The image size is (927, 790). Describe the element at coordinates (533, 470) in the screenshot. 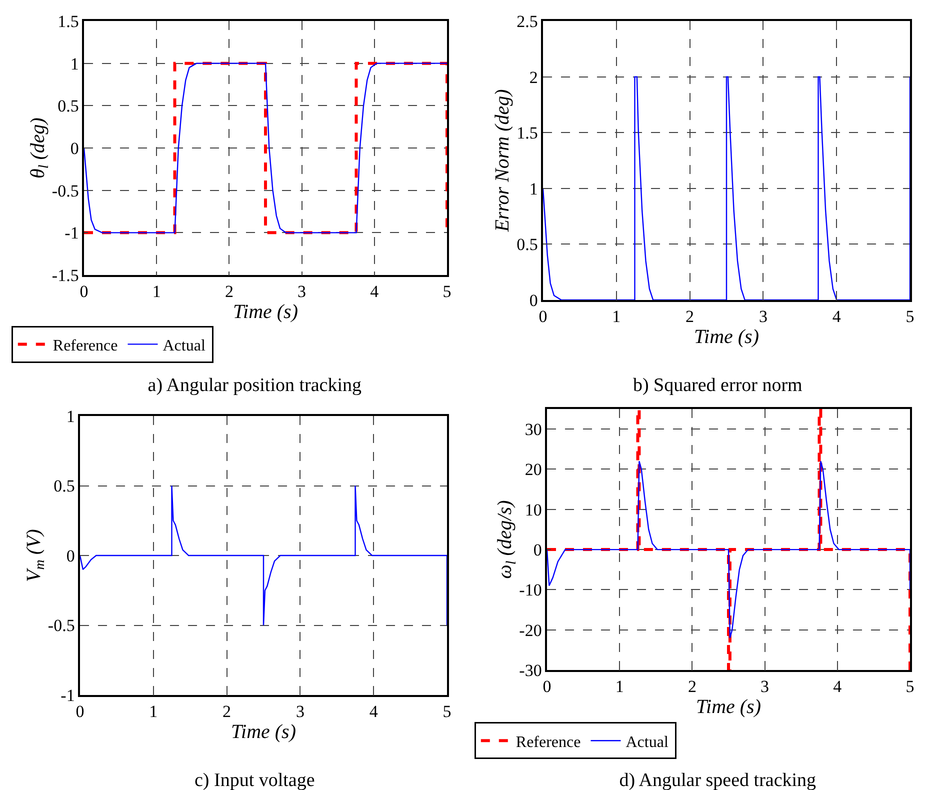

I see `y-tick-label: 20` at that location.